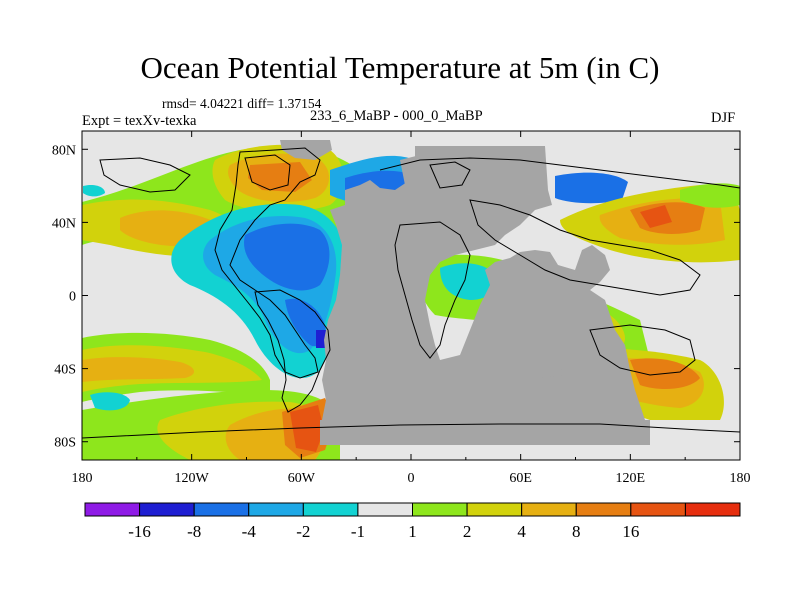 The width and height of the screenshot is (800, 600). I want to click on anomaly-darkblue-spot, so click(321, 339).